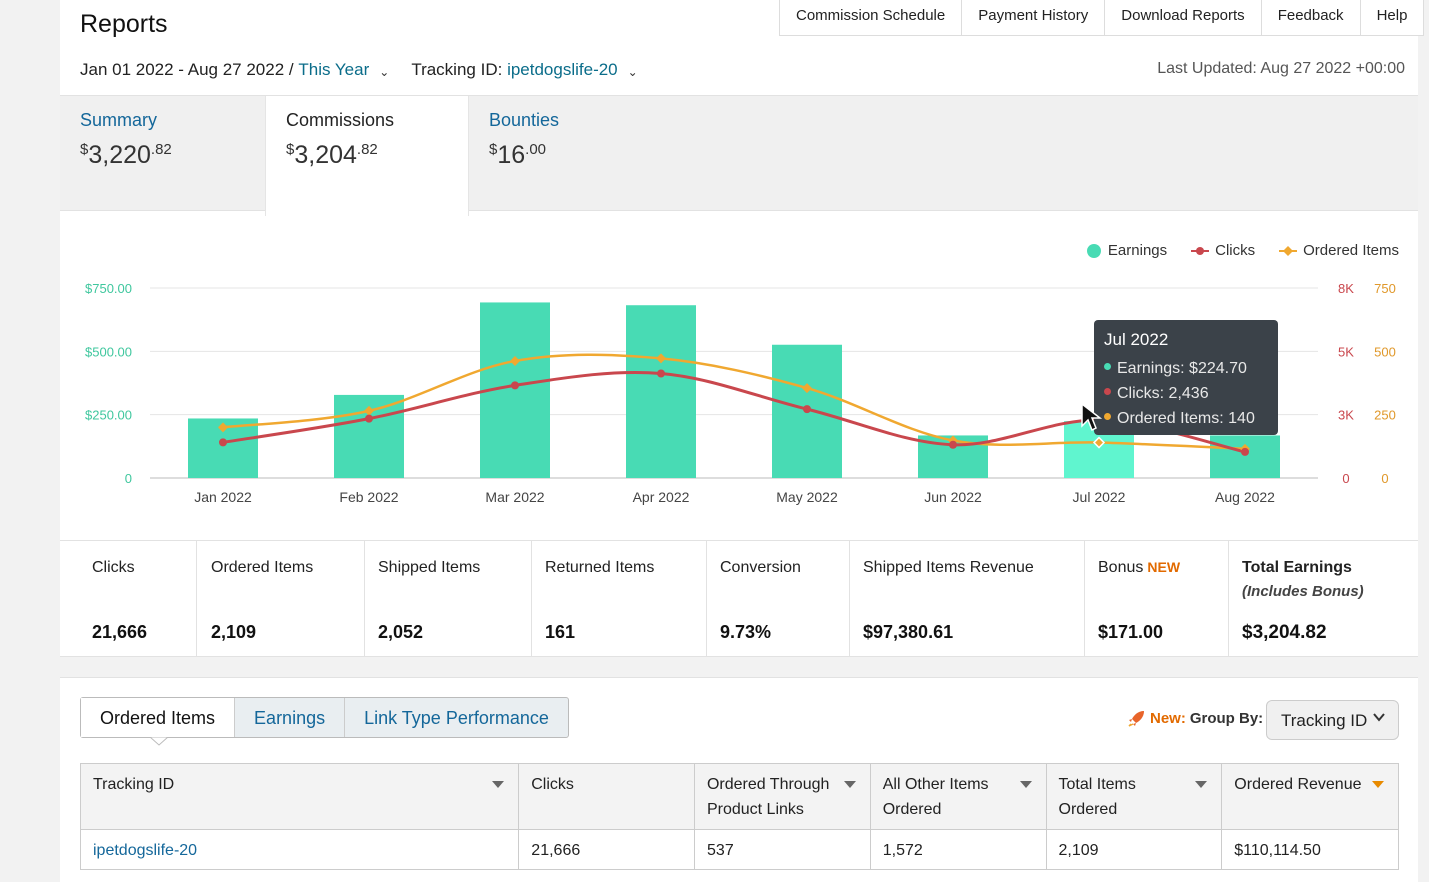  Describe the element at coordinates (619, 598) in the screenshot. I see `metric-returned-items: Returned Items 161` at that location.